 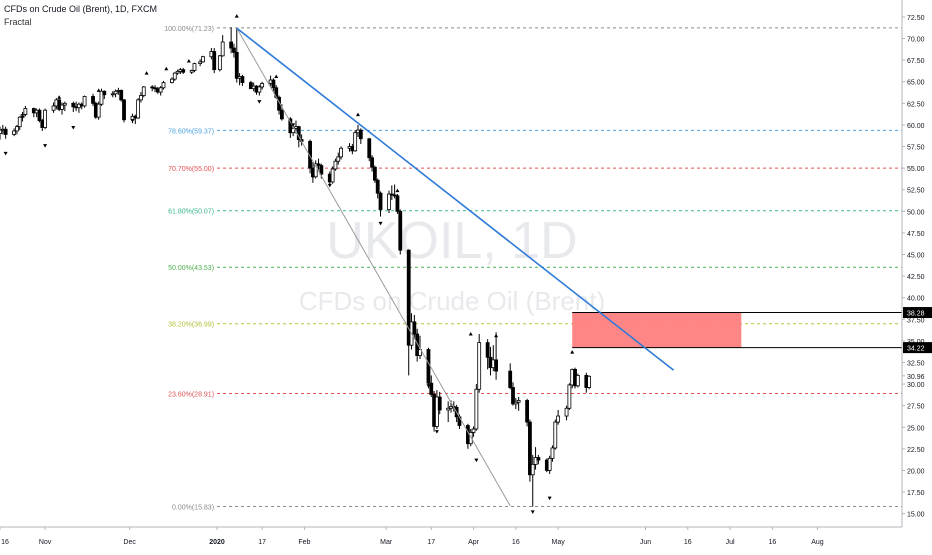 What do you see at coordinates (304, 542) in the screenshot?
I see `x-tick-label: Feb` at bounding box center [304, 542].